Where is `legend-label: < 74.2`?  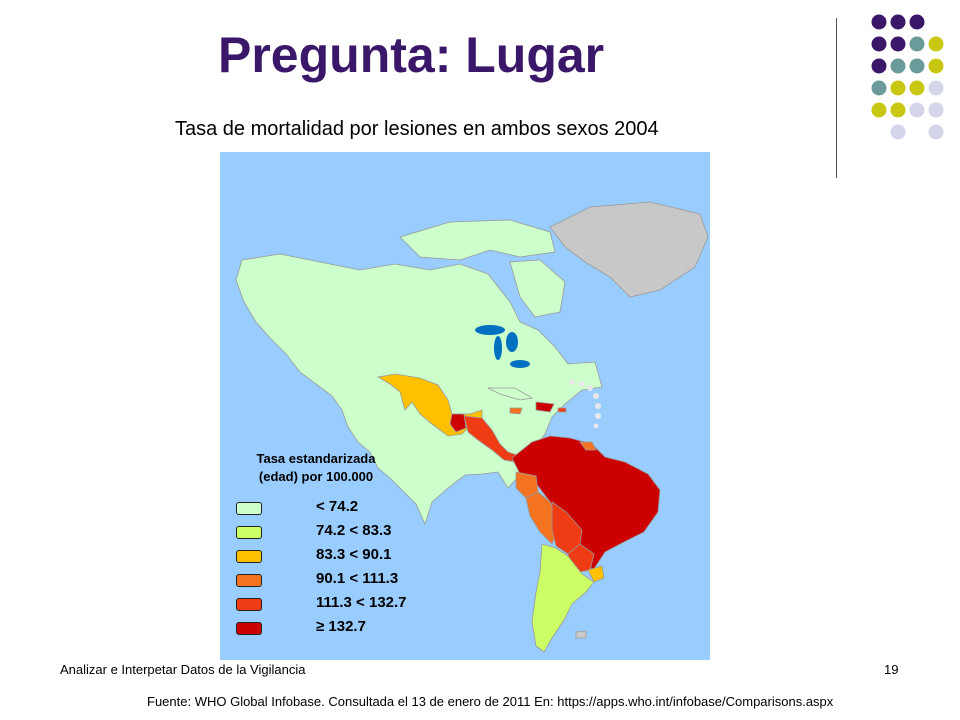 legend-label: < 74.2 is located at coordinates (337, 506).